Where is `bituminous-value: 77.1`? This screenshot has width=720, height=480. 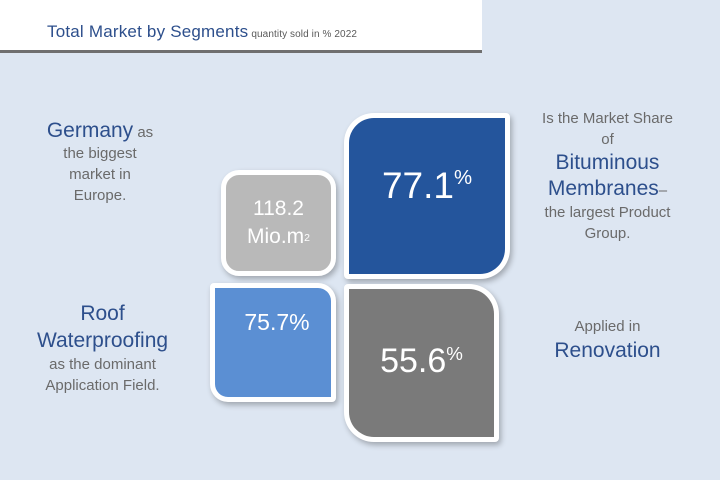 bituminous-value: 77.1 is located at coordinates (417, 185).